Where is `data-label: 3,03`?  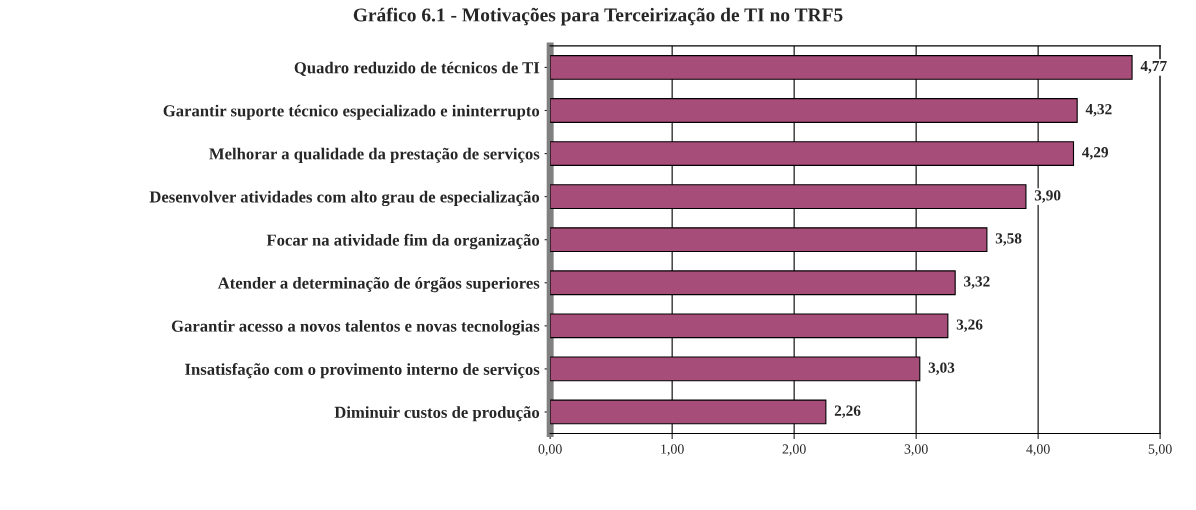
data-label: 3,03 is located at coordinates (941, 368).